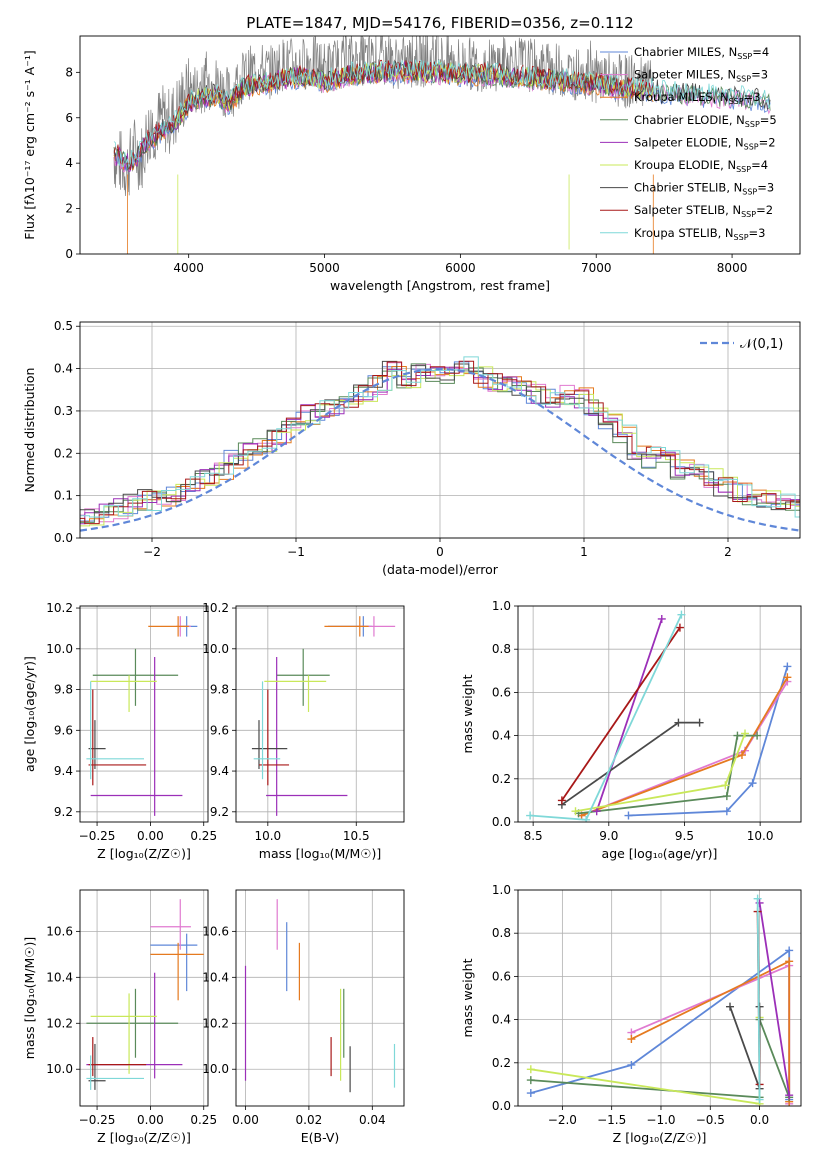 Image resolution: width=819 pixels, height=1170 pixels. Describe the element at coordinates (710, 1120) in the screenshot. I see `x-tick-label: −0.5` at that location.